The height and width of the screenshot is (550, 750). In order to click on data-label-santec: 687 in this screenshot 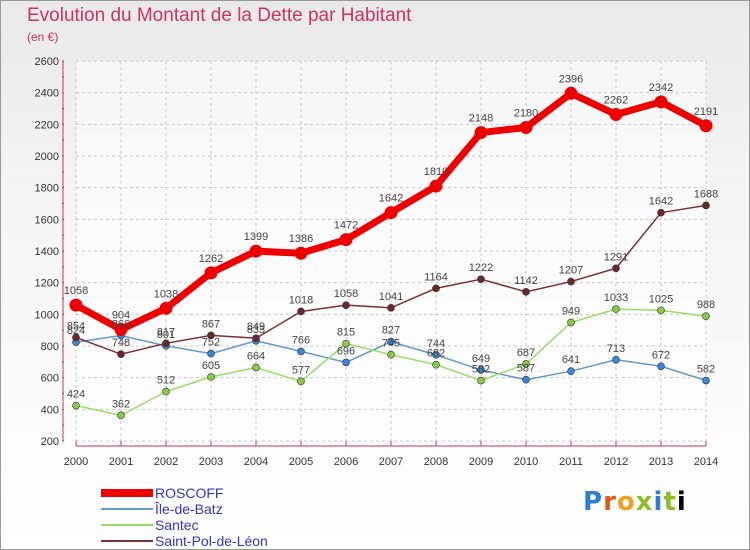, I will do `click(526, 353)`.